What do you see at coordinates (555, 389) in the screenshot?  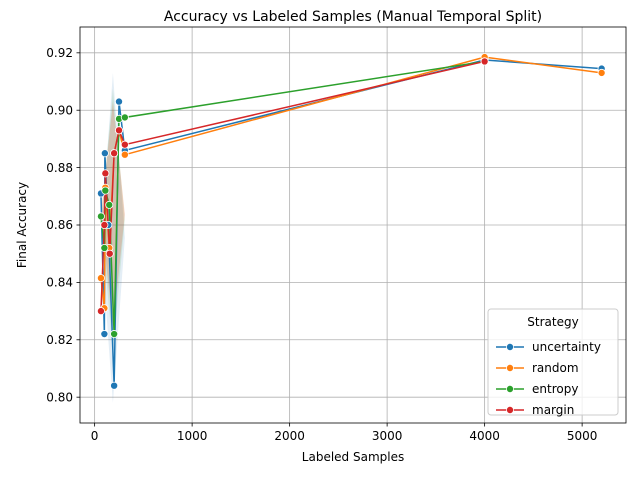 I see `legend-label-entropy: entropy` at bounding box center [555, 389].